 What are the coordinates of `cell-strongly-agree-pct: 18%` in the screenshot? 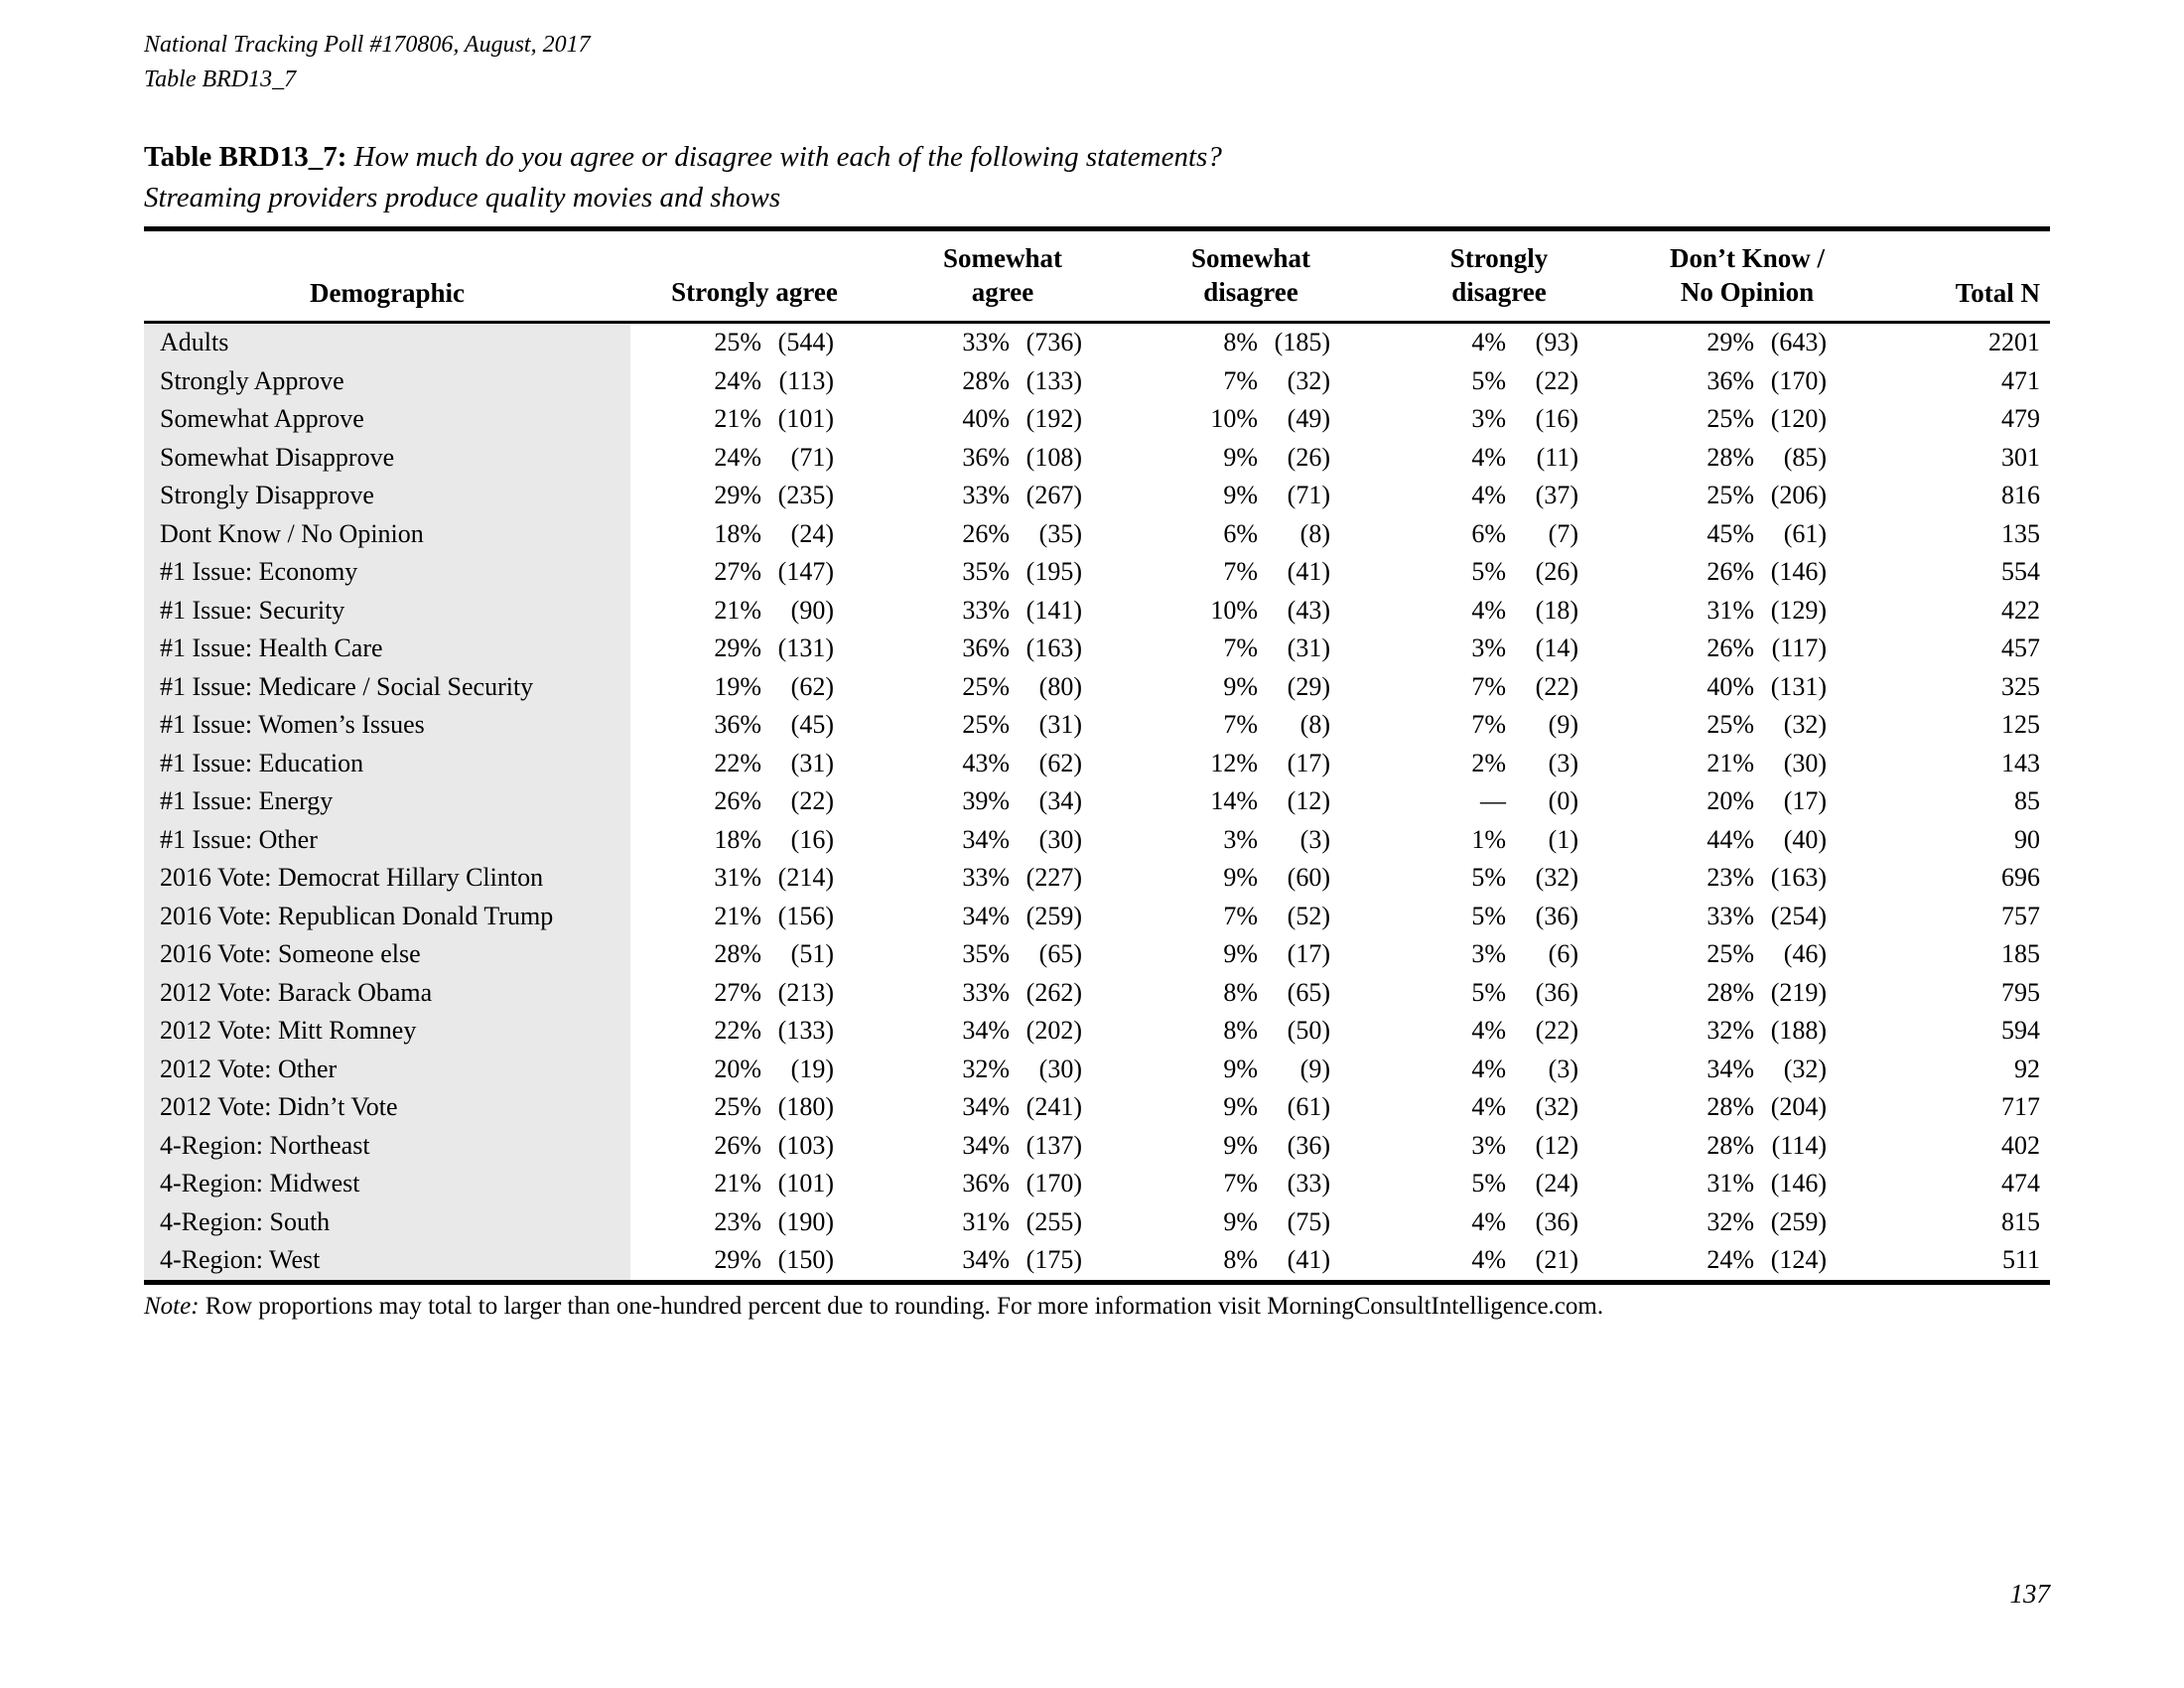 It's located at (737, 533).